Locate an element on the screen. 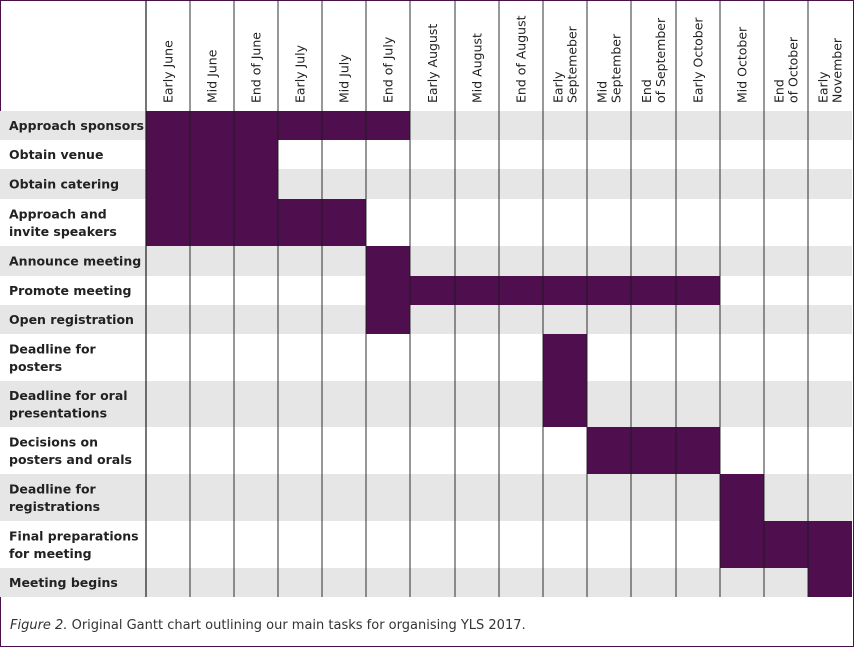  period-label: End of August is located at coordinates (521, 59).